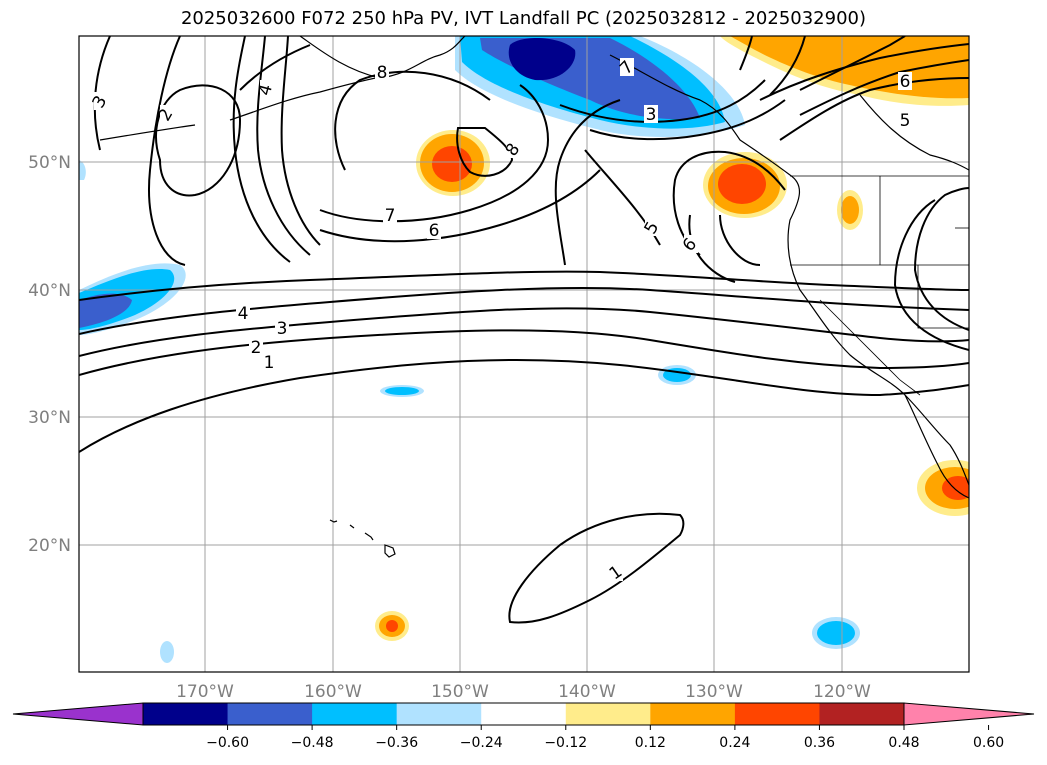 The height and width of the screenshot is (765, 1047). What do you see at coordinates (390, 216) in the screenshot?
I see `contour-label: 7` at bounding box center [390, 216].